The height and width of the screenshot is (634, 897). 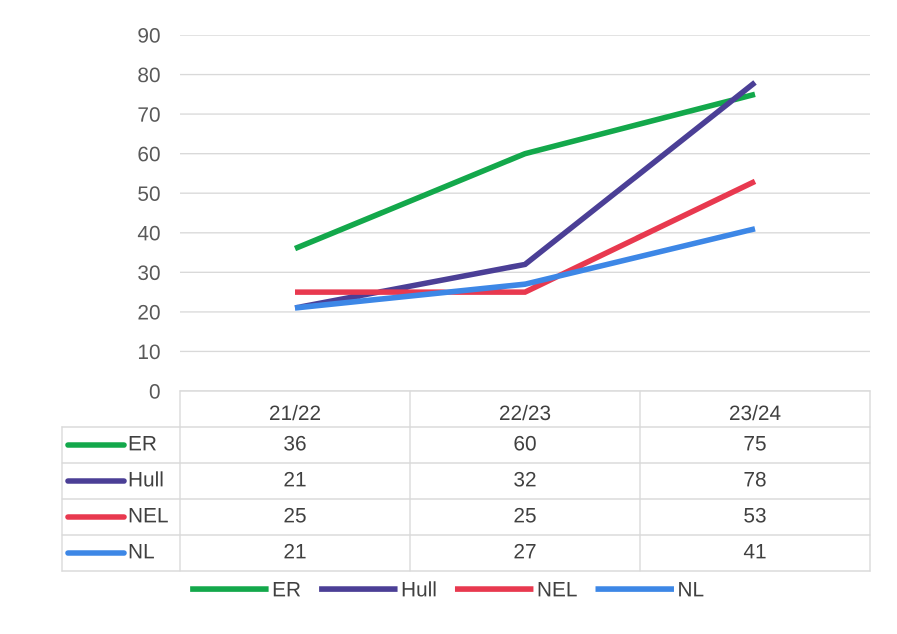 What do you see at coordinates (419, 589) in the screenshot?
I see `text: Hull` at bounding box center [419, 589].